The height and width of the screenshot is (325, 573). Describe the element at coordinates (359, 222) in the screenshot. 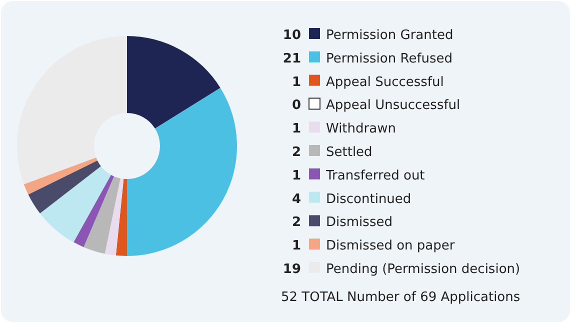

I see `legend-label: Dismissed` at that location.